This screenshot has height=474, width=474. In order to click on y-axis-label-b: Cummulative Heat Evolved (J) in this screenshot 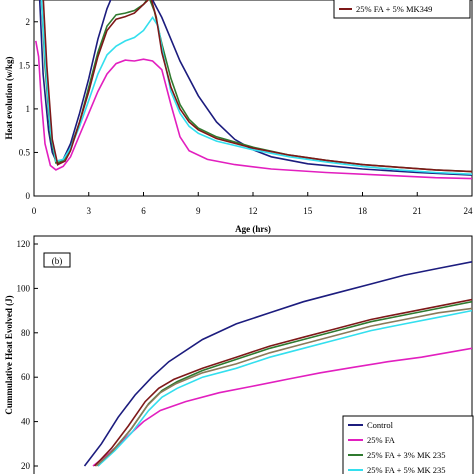, I will do `click(9, 354)`.